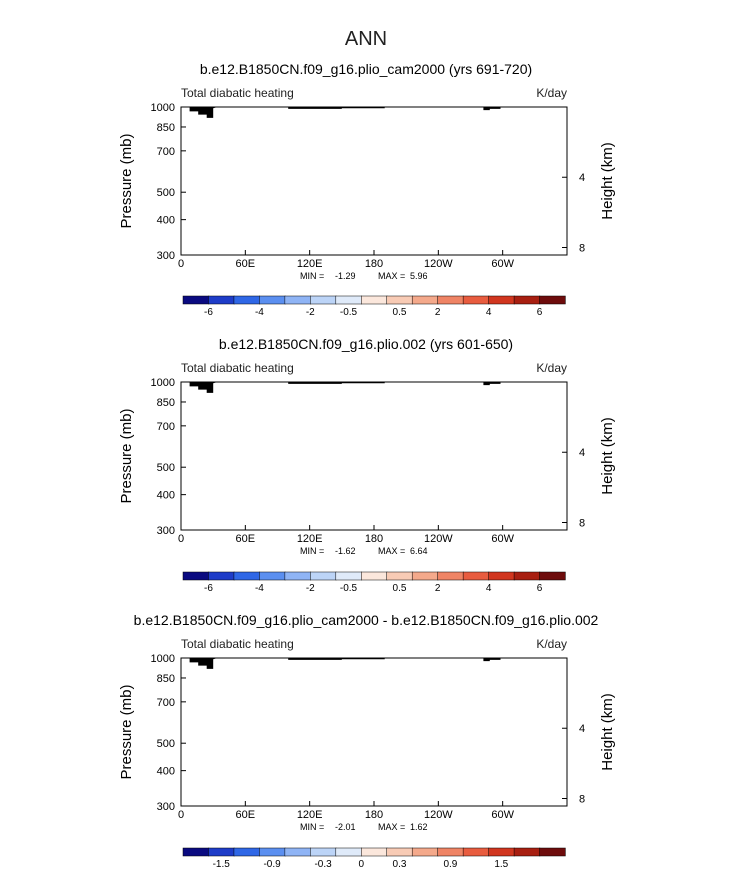 The image size is (733, 888). I want to click on colorbar-tick-label: -2, so click(310, 312).